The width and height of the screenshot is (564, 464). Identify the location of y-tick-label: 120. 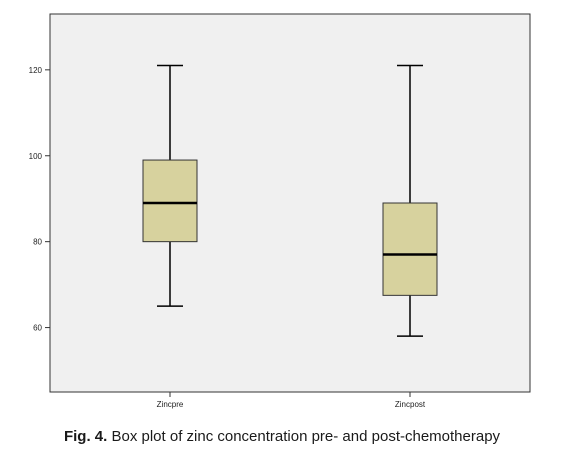
(36, 70).